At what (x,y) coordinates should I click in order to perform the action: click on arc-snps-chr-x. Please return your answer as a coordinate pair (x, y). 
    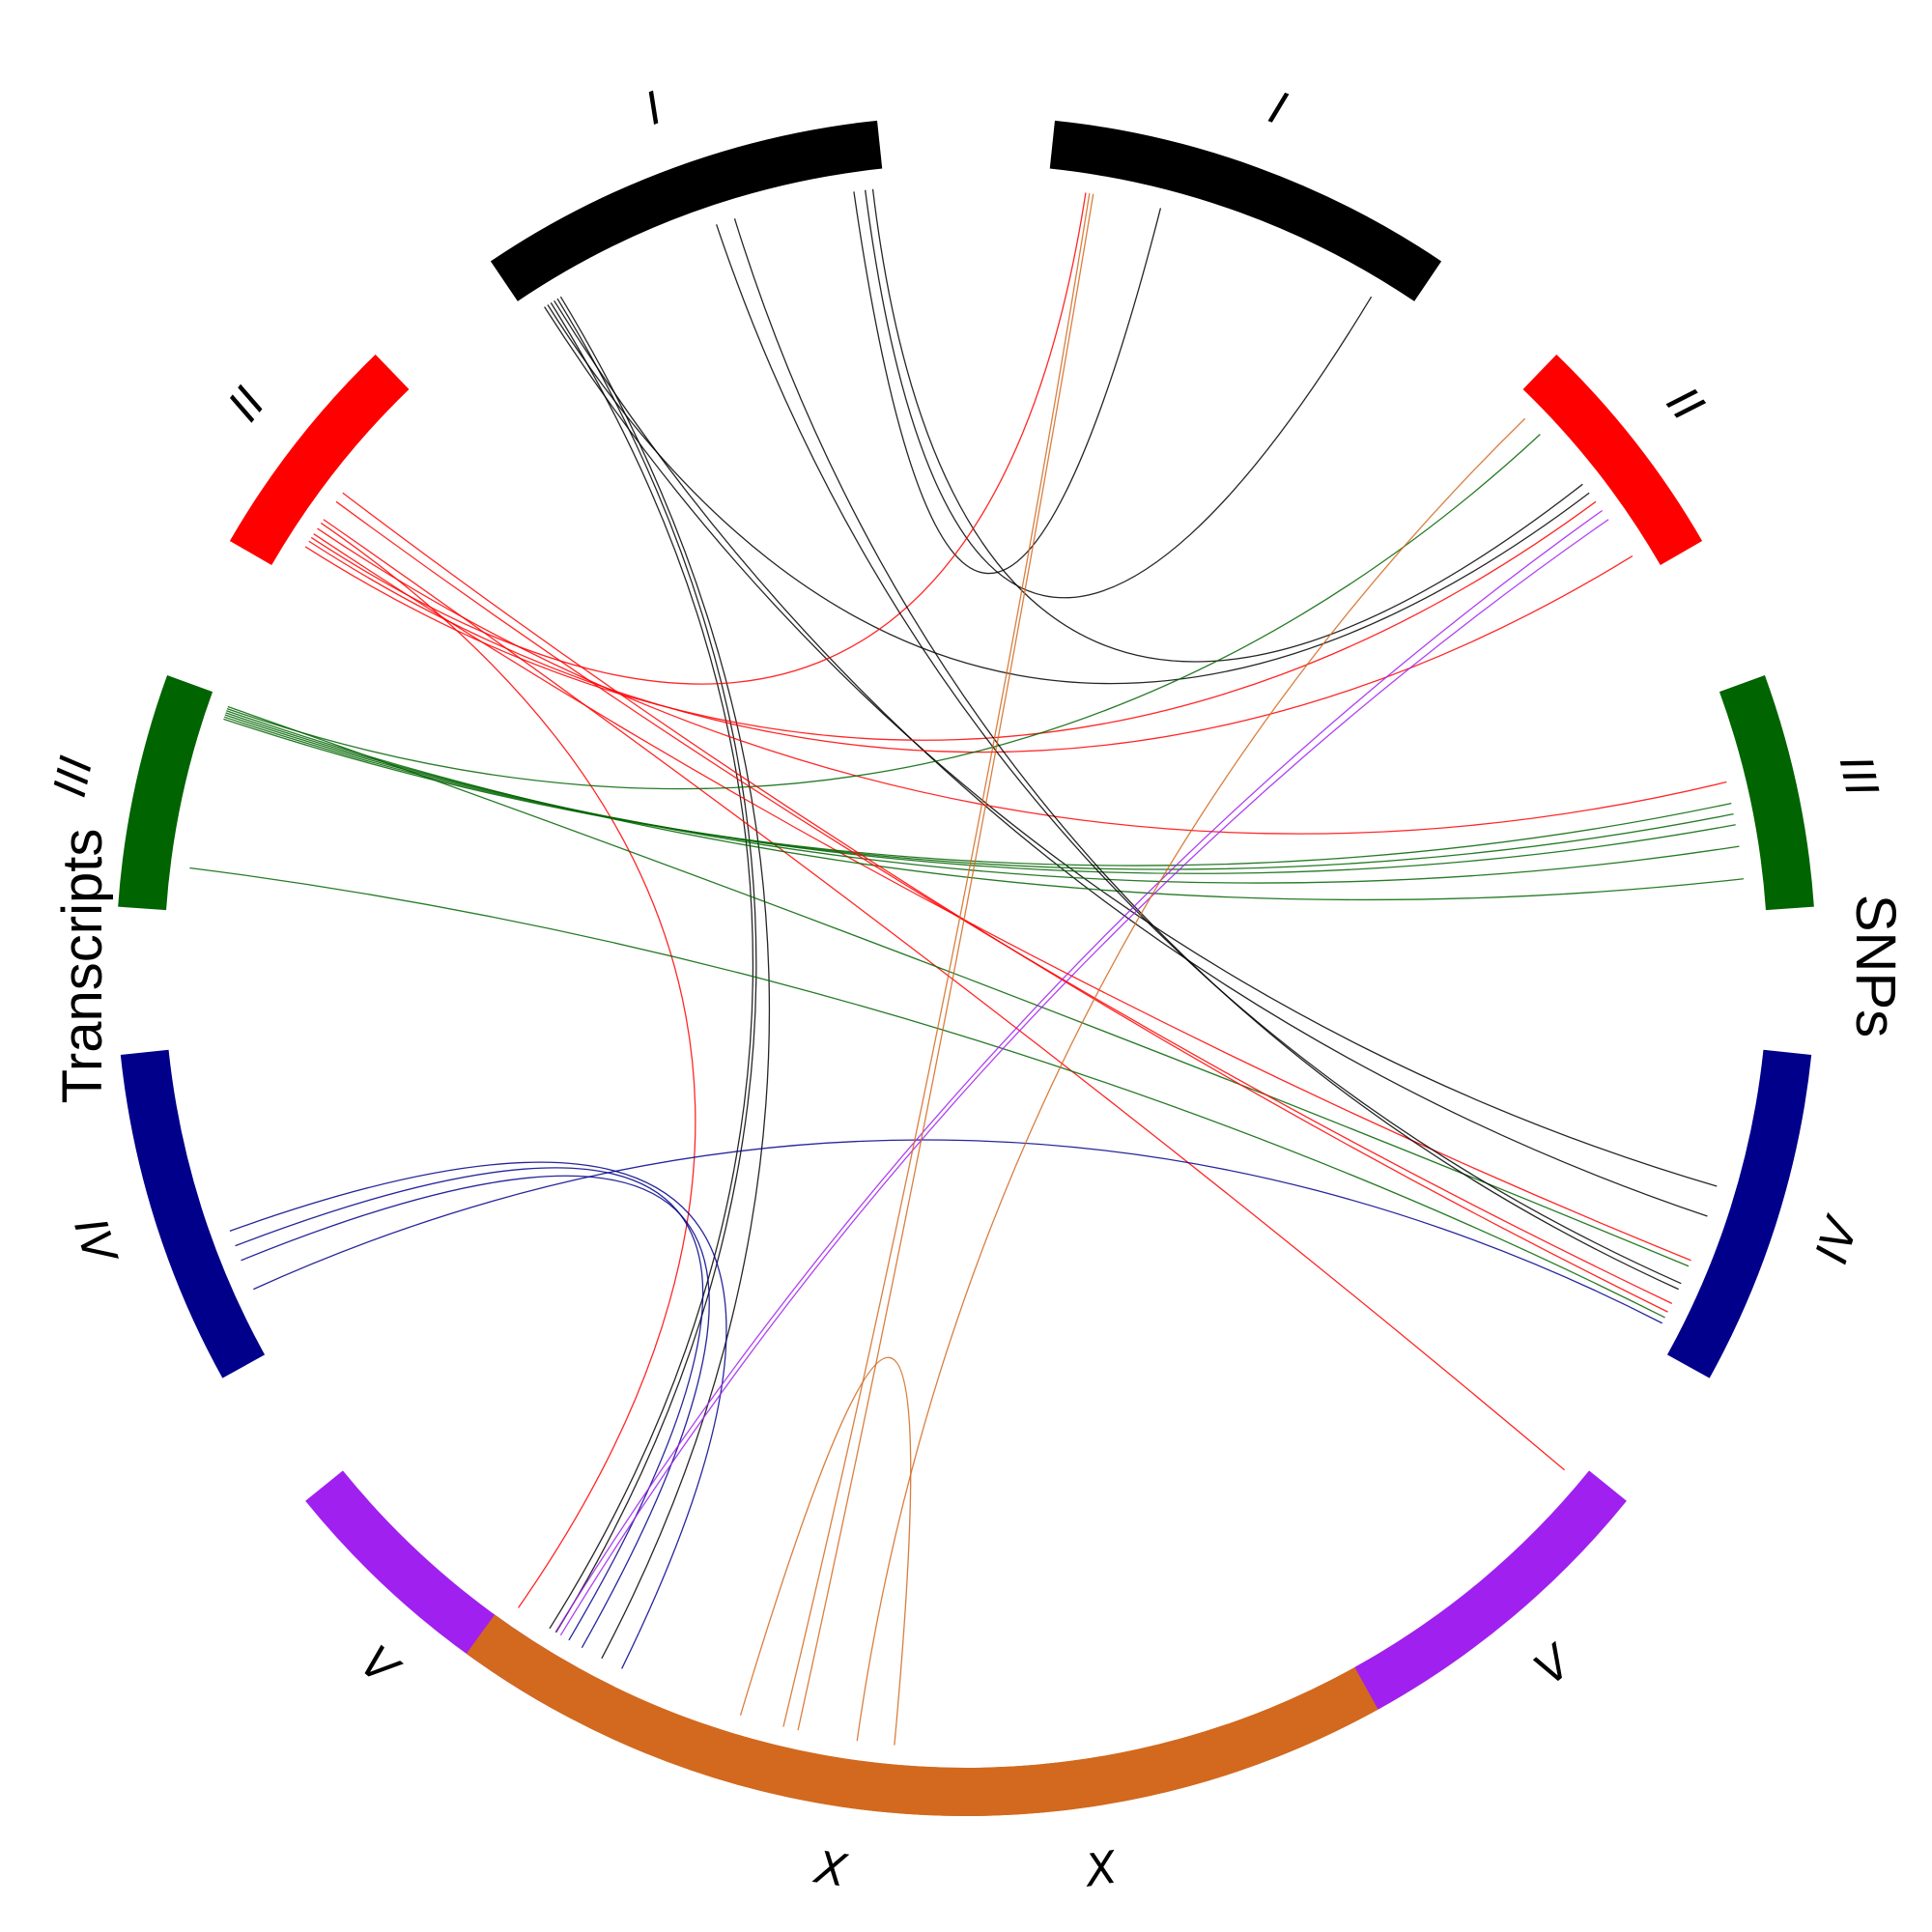
    Looking at the image, I should click on (854, 1715).